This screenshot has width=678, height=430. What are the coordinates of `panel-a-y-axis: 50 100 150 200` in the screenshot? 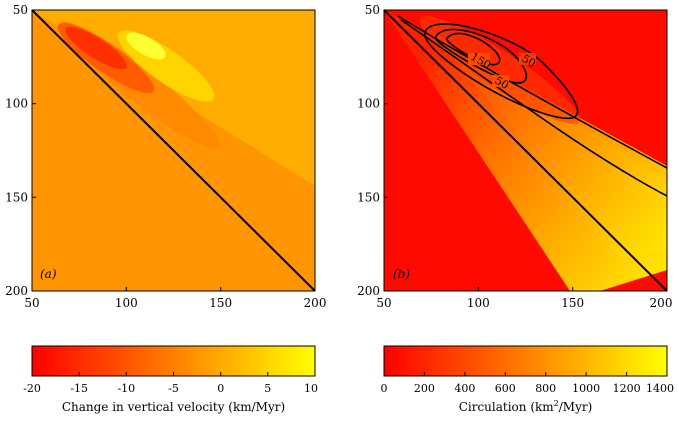 It's located at (20, 150).